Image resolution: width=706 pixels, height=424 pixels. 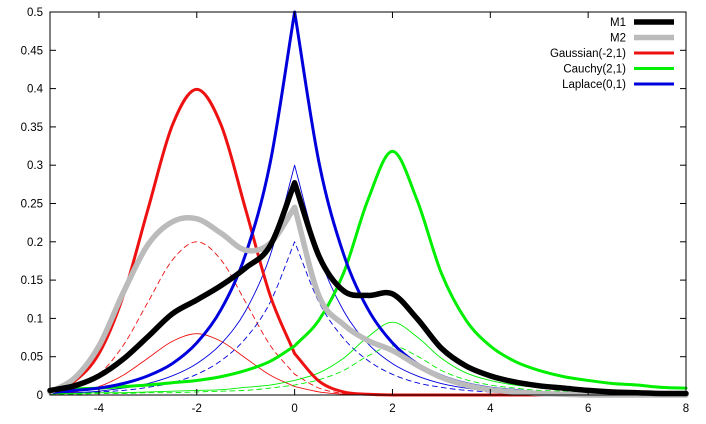 I want to click on y-tick-label: 0.4, so click(x=35, y=90).